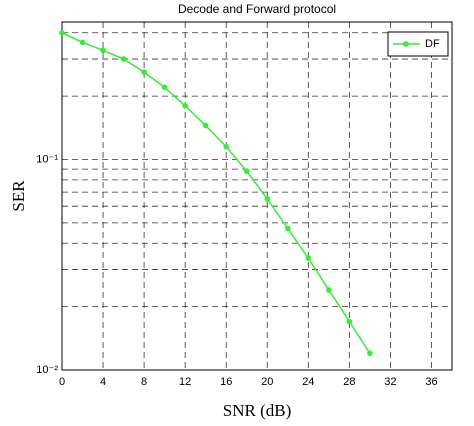 The width and height of the screenshot is (474, 426). Describe the element at coordinates (432, 44) in the screenshot. I see `legend-label: DF` at that location.